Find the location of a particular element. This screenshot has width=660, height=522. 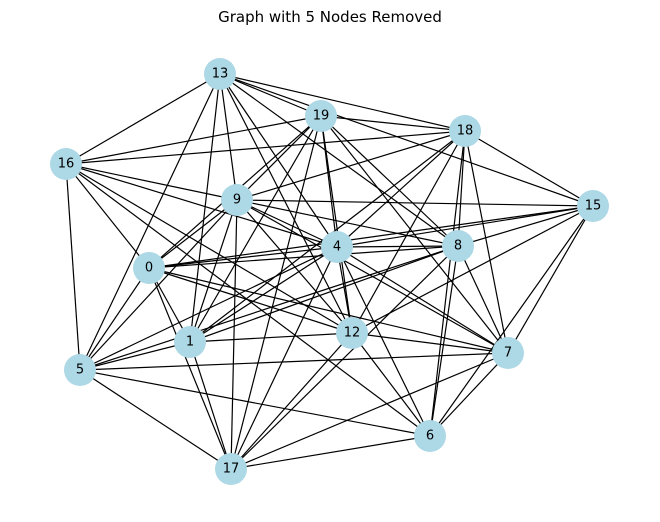

node-9: 9 is located at coordinates (237, 200).